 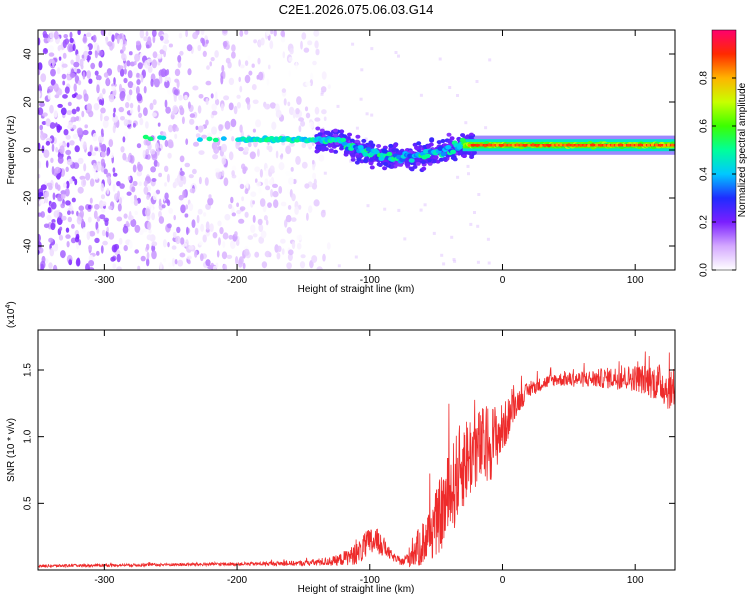 What do you see at coordinates (635, 280) in the screenshot?
I see `spectrogram-x-tick-label: 100` at bounding box center [635, 280].